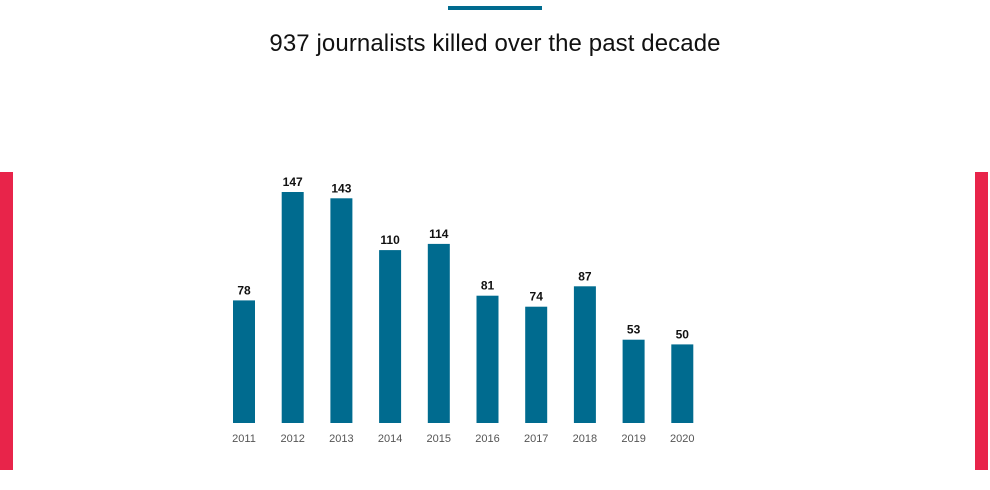 Image resolution: width=990 pixels, height=490 pixels. Describe the element at coordinates (682, 383) in the screenshot. I see `bar-2020` at that location.